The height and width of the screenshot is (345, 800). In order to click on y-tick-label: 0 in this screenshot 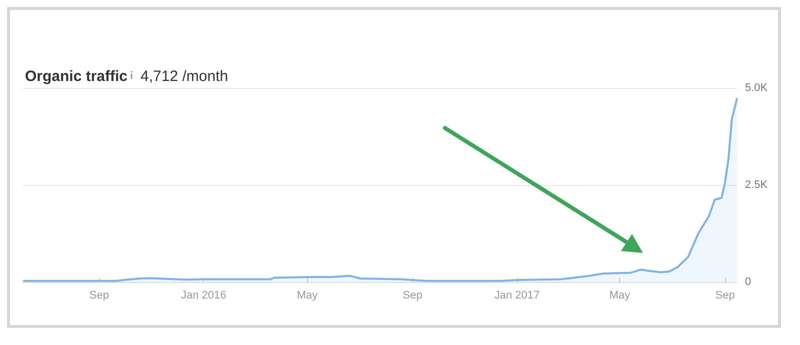, I will do `click(748, 282)`.